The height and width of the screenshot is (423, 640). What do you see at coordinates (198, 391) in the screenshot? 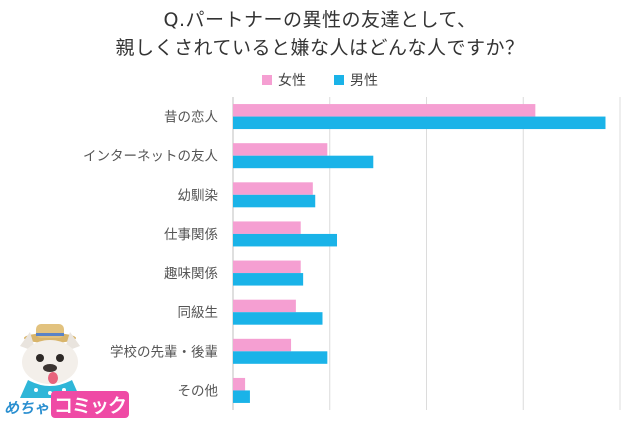
I see `category-label: その他` at bounding box center [198, 391].